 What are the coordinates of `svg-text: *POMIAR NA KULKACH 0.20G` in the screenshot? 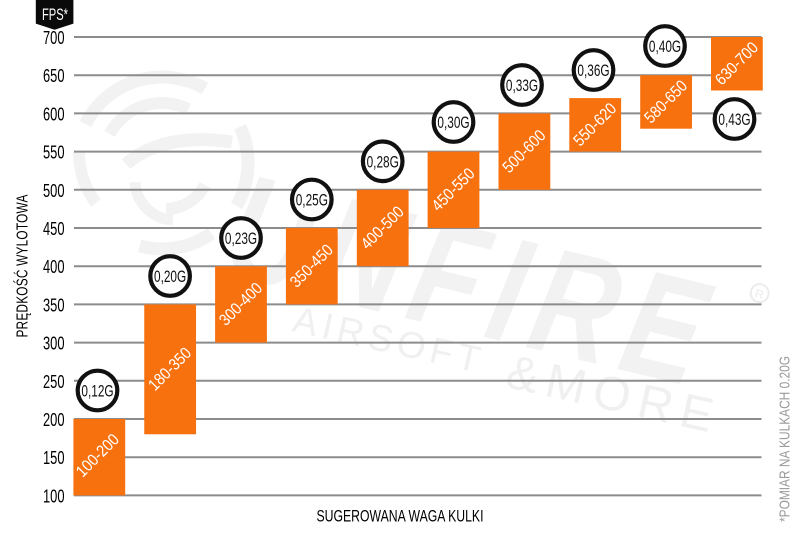 It's located at (786, 439).